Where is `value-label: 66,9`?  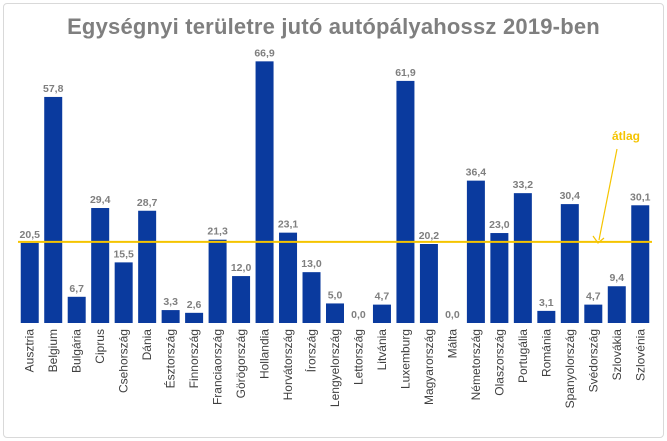
value-label: 66,9 is located at coordinates (264, 53).